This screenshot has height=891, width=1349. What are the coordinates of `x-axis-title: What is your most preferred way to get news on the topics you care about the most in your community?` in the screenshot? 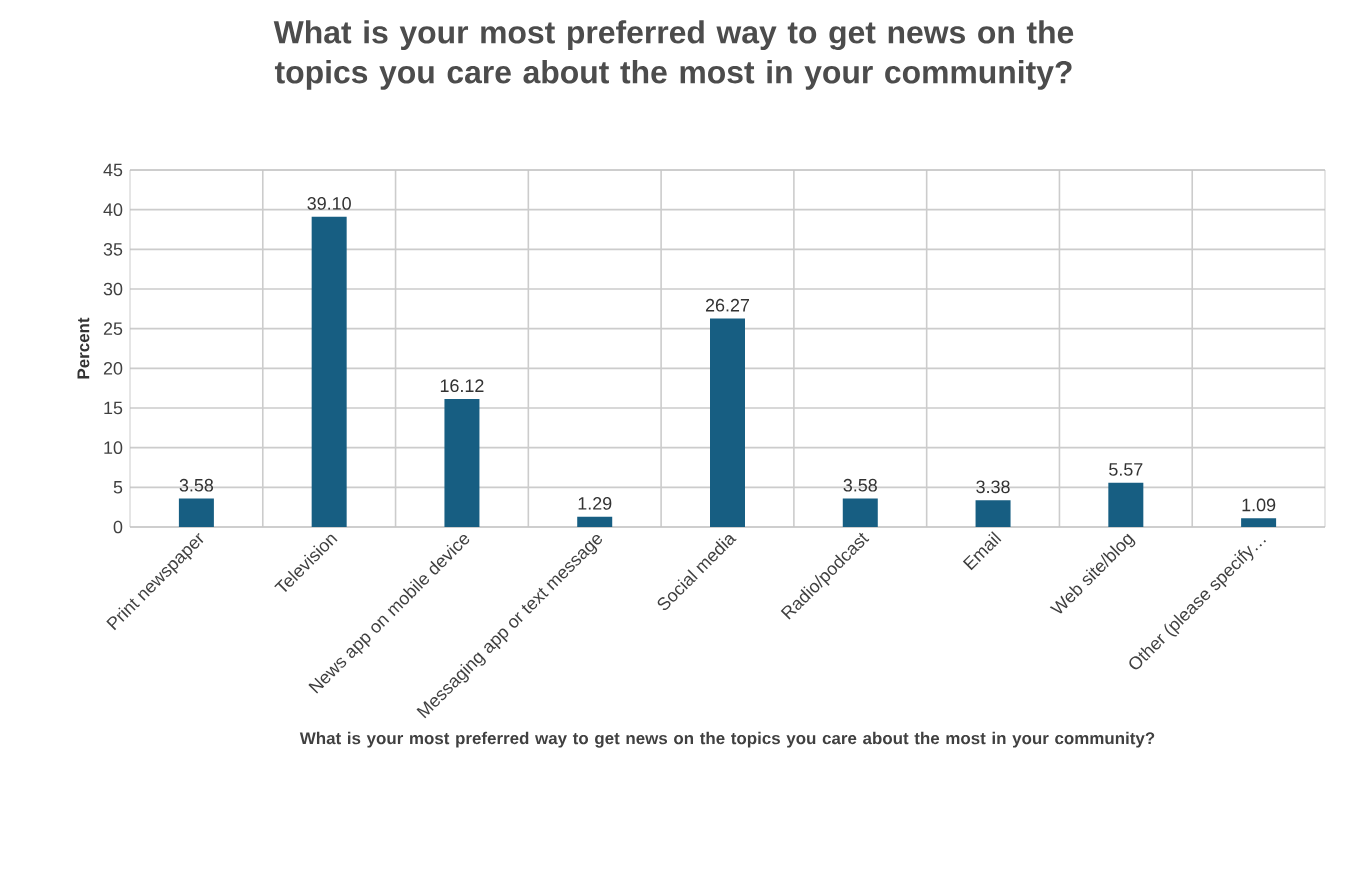 It's located at (727, 739).